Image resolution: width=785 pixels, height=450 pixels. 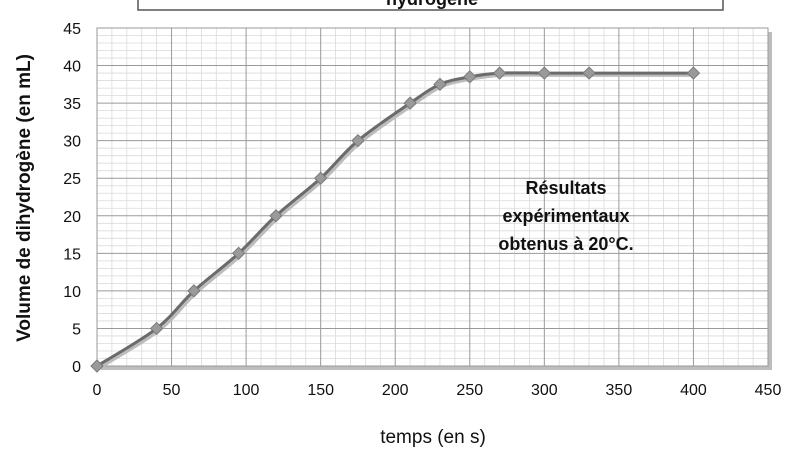 What do you see at coordinates (72, 217) in the screenshot?
I see `y-tick-label: 20` at bounding box center [72, 217].